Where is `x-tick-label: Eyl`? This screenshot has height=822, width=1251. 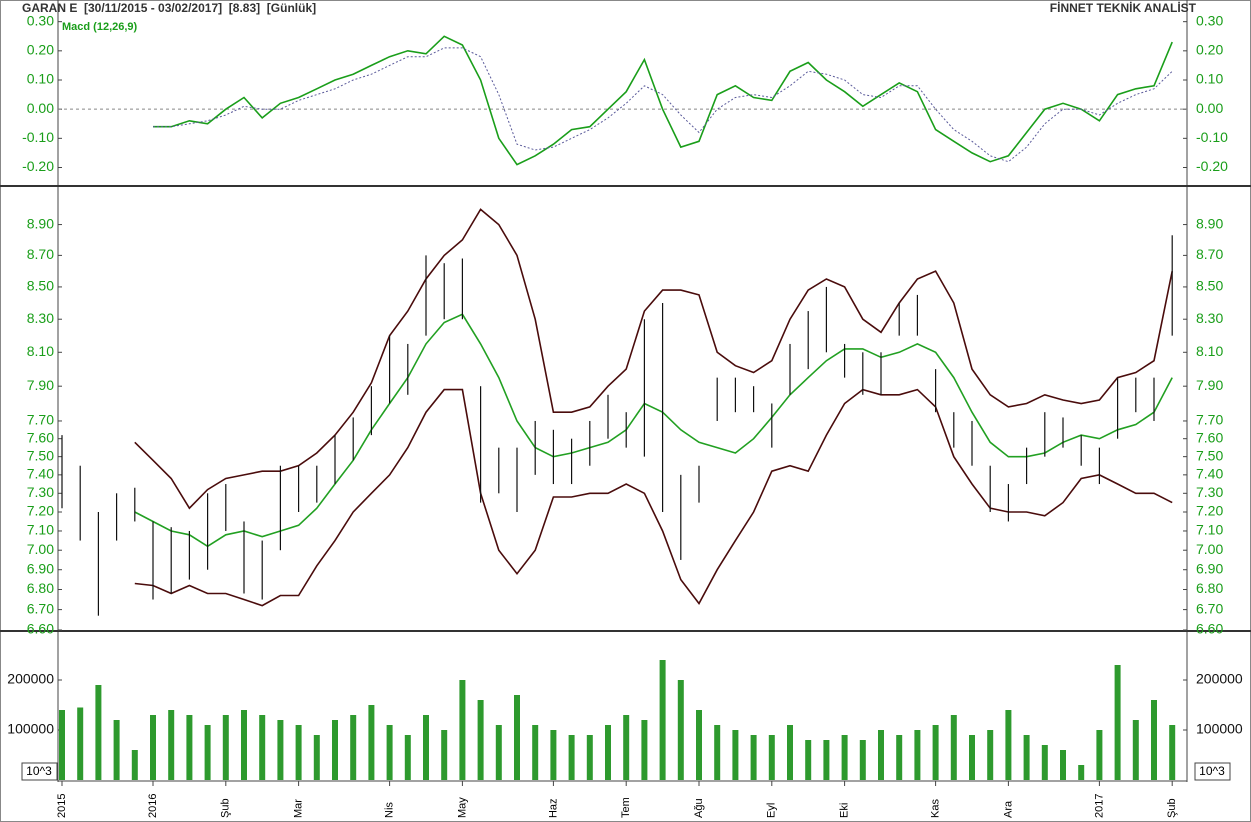
x-tick-label: Eyl is located at coordinates (772, 810).